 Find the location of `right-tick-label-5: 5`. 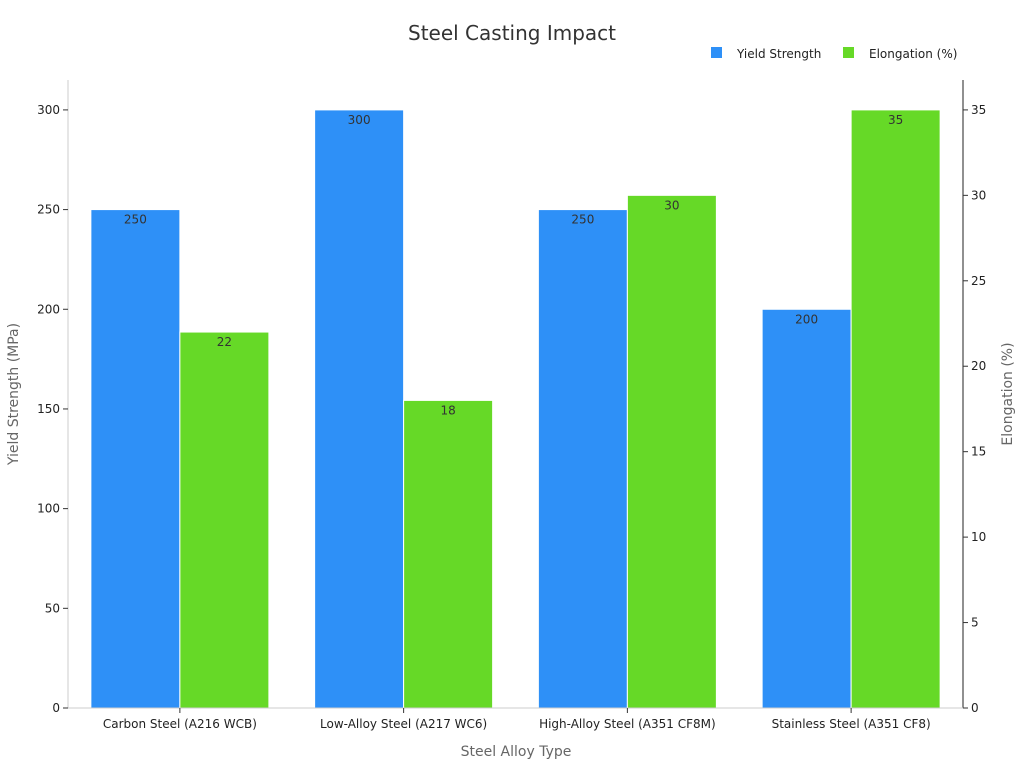

right-tick-label-5: 5 is located at coordinates (975, 623).